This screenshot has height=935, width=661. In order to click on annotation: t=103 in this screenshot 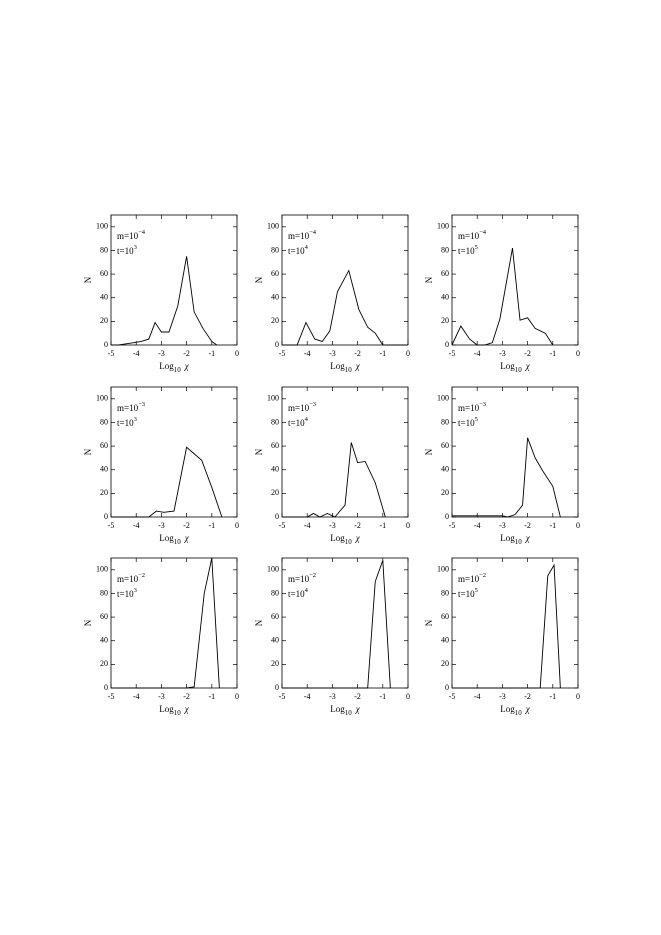, I will do `click(127, 422)`.